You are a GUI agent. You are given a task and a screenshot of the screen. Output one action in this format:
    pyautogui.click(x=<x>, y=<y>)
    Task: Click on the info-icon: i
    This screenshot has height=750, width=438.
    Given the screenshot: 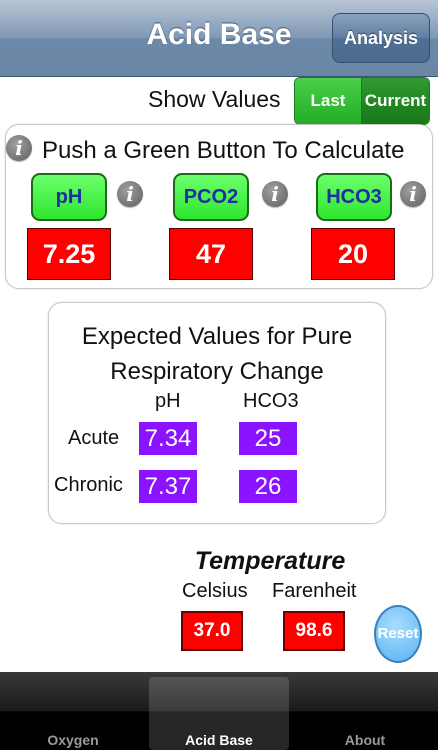 What is the action you would take?
    pyautogui.click(x=19, y=148)
    